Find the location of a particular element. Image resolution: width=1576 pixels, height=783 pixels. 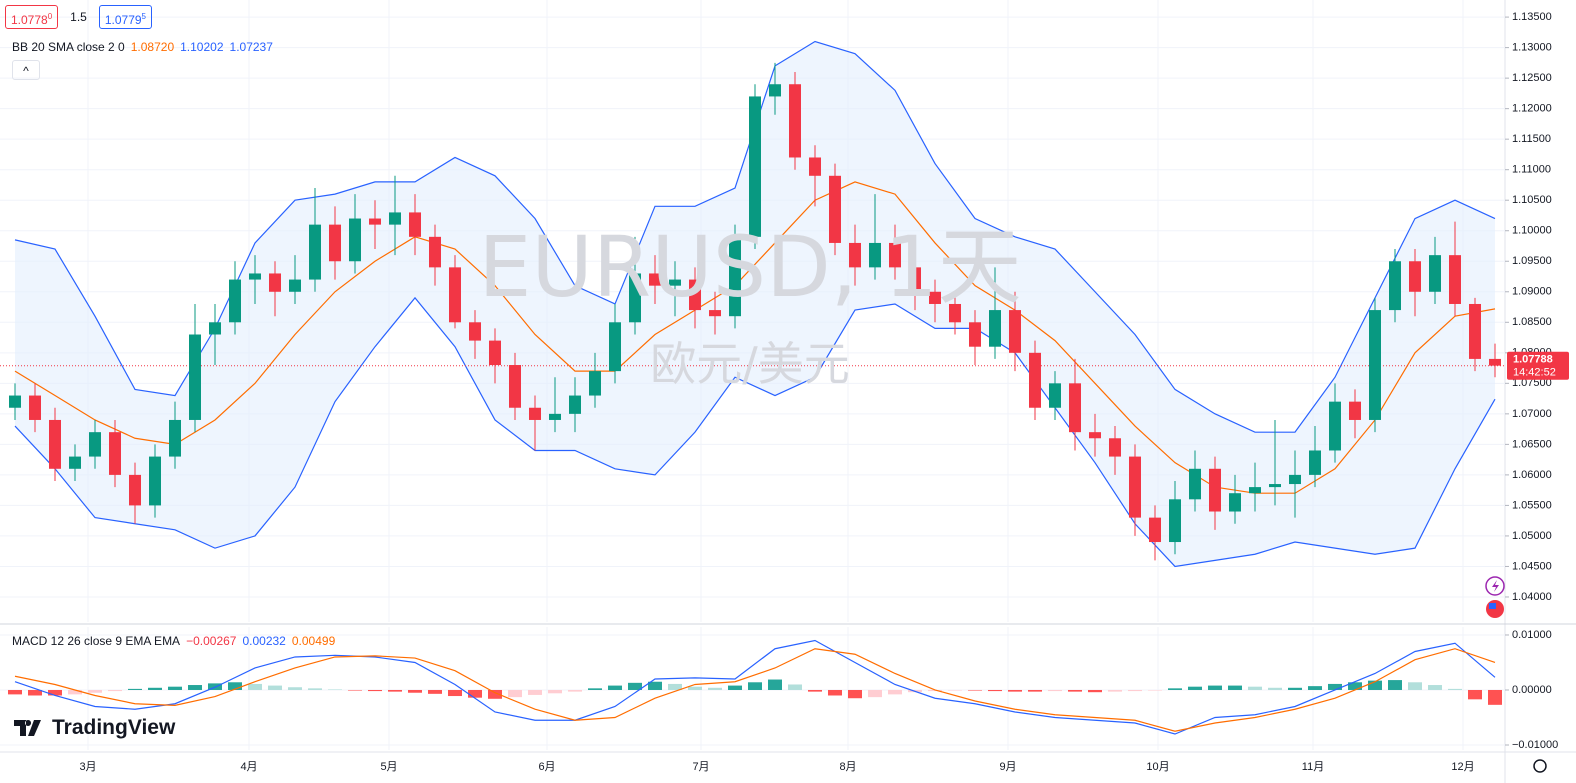

y-tick-label: 0.00000 is located at coordinates (1532, 690).